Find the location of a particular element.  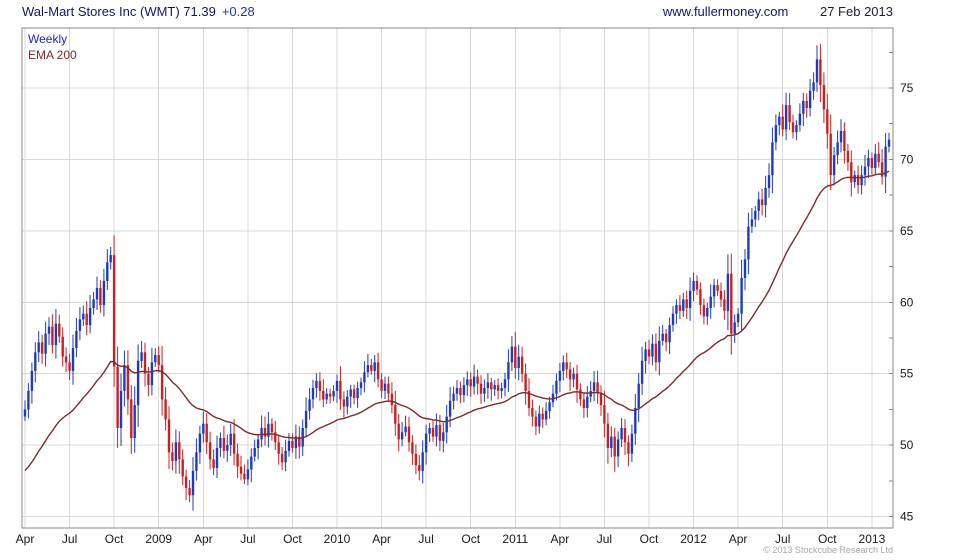

svg-text: 2010 is located at coordinates (337, 539).